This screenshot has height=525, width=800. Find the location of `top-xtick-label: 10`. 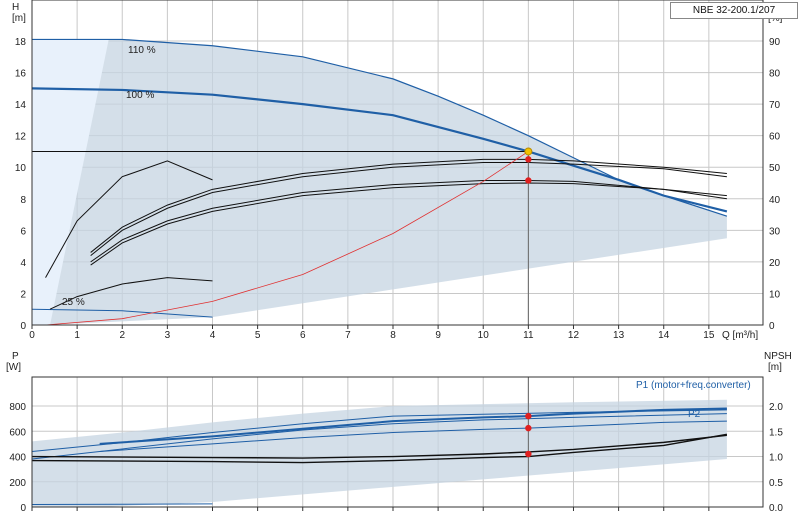

top-xtick-label: 10 is located at coordinates (484, 335).